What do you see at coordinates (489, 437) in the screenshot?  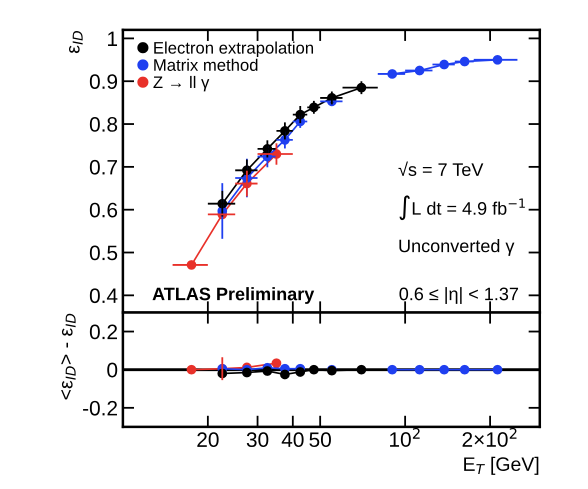 I see `x-tick-label: 2×10$^{2}$` at bounding box center [489, 437].